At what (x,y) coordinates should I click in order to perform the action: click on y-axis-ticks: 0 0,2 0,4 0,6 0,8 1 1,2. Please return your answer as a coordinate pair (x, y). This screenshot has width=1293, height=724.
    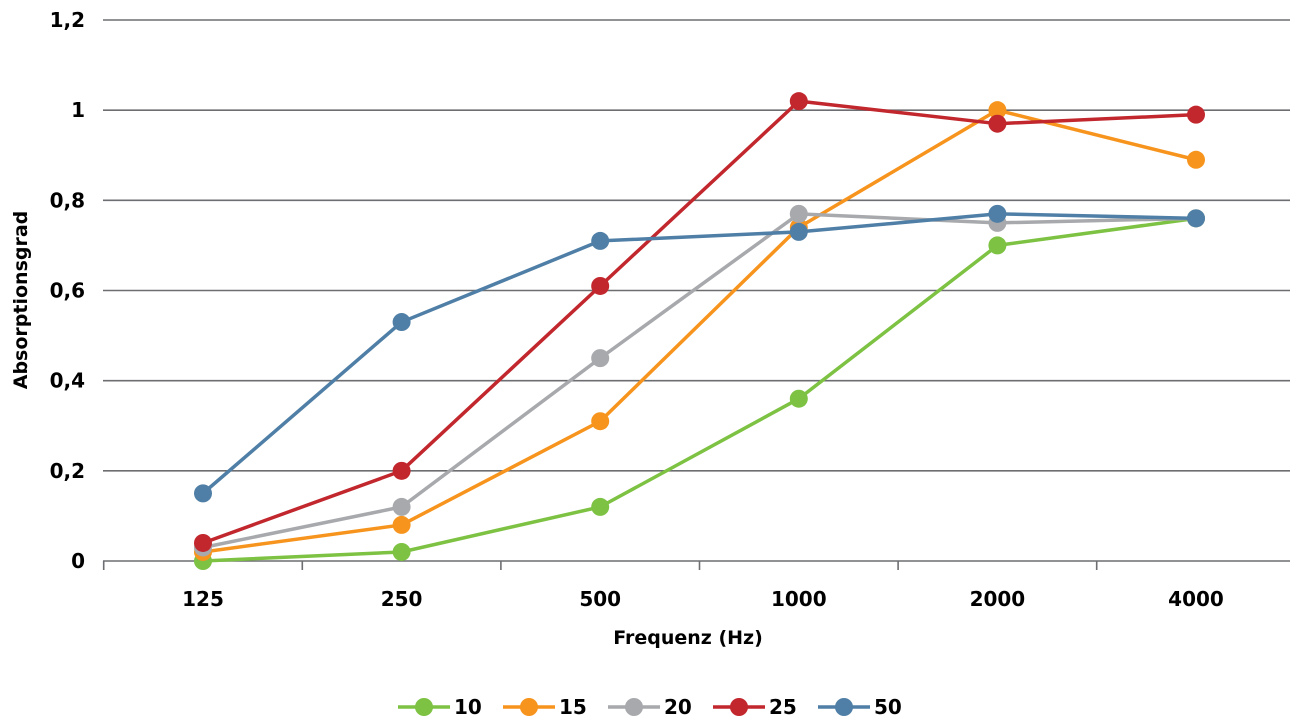
    Looking at the image, I should click on (67, 290).